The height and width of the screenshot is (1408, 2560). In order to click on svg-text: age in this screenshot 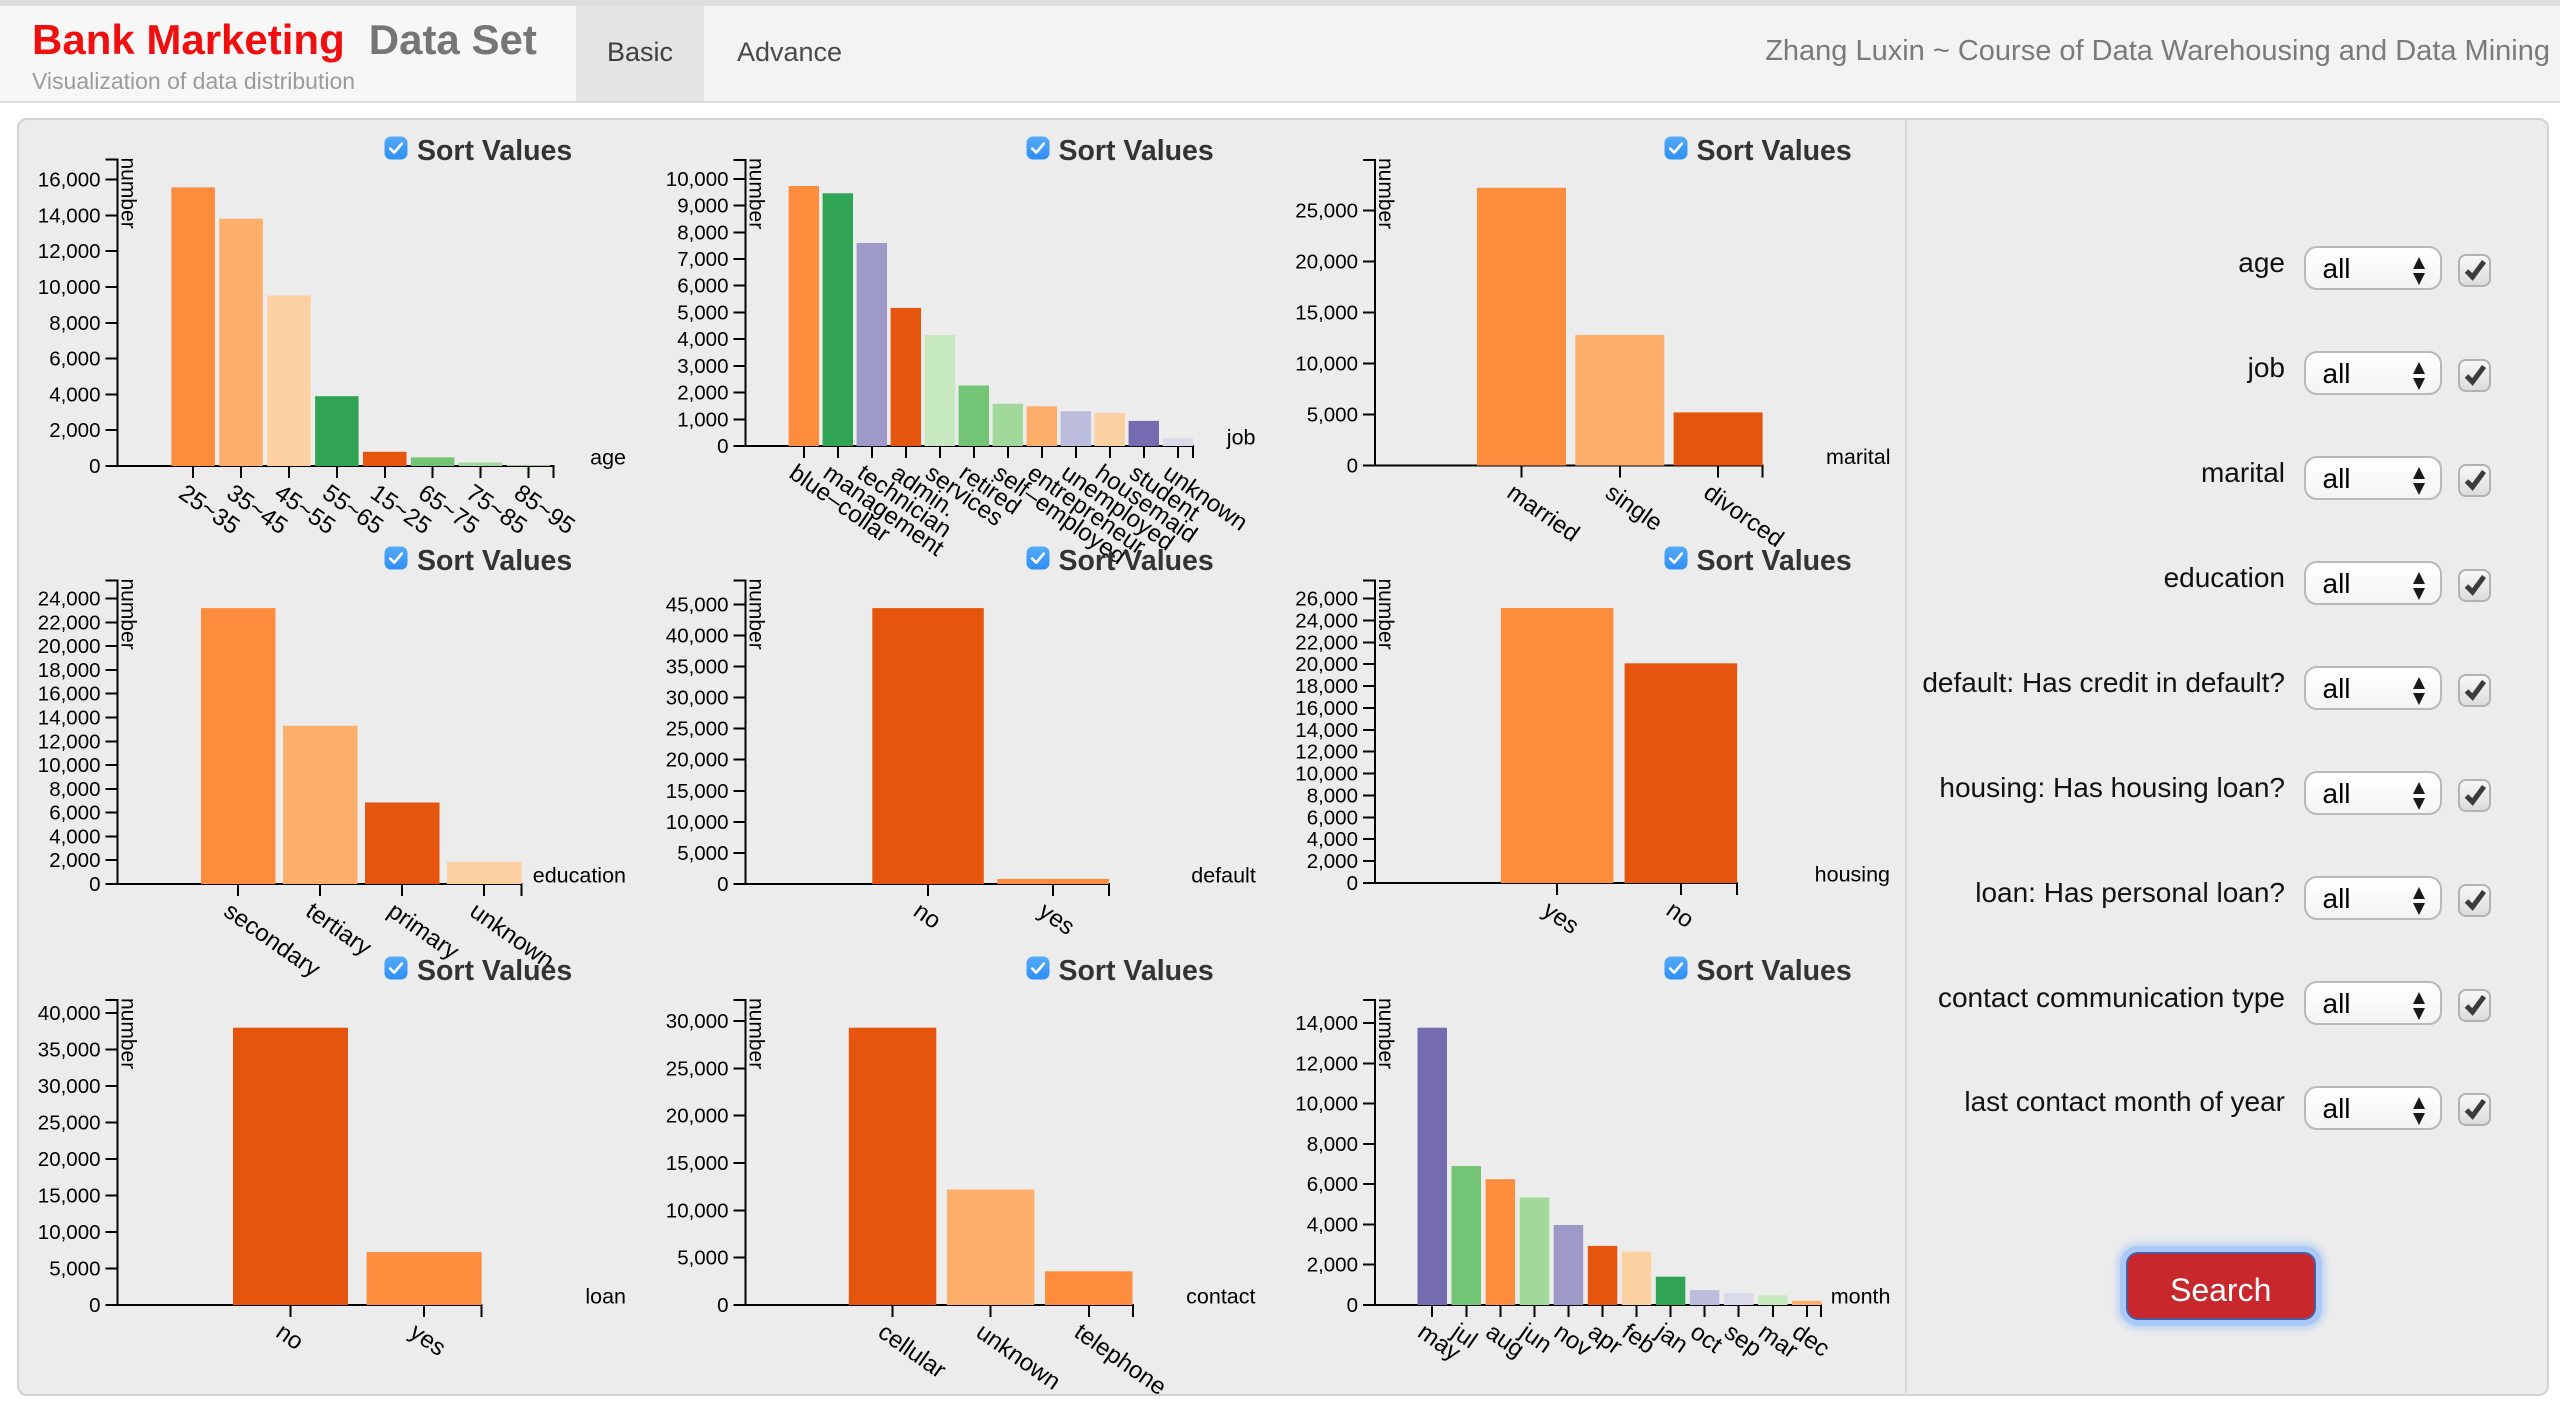, I will do `click(608, 458)`.